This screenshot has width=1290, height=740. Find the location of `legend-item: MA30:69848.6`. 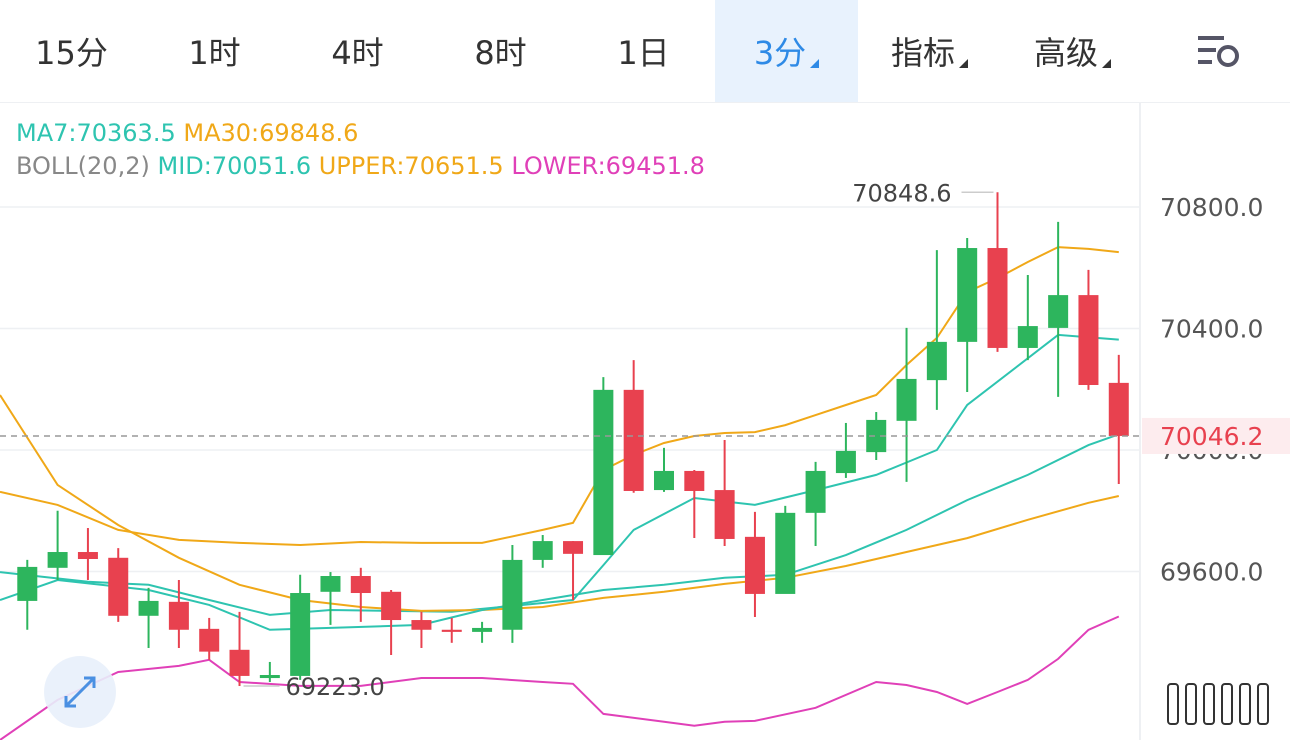

legend-item: MA30:69848.6 is located at coordinates (270, 133).